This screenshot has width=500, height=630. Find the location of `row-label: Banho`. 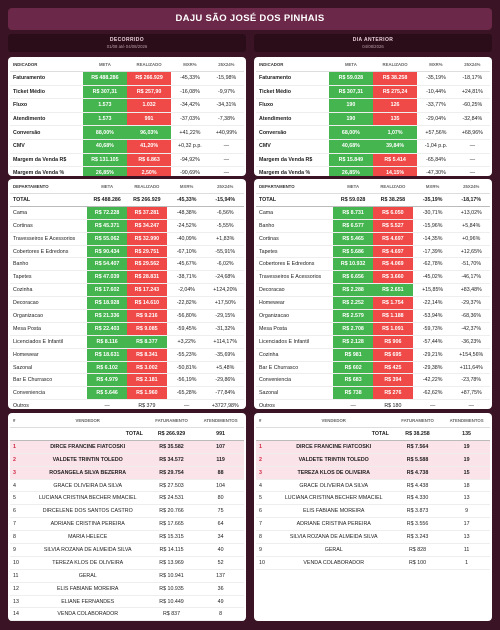

row-label: Banho is located at coordinates (295, 226).